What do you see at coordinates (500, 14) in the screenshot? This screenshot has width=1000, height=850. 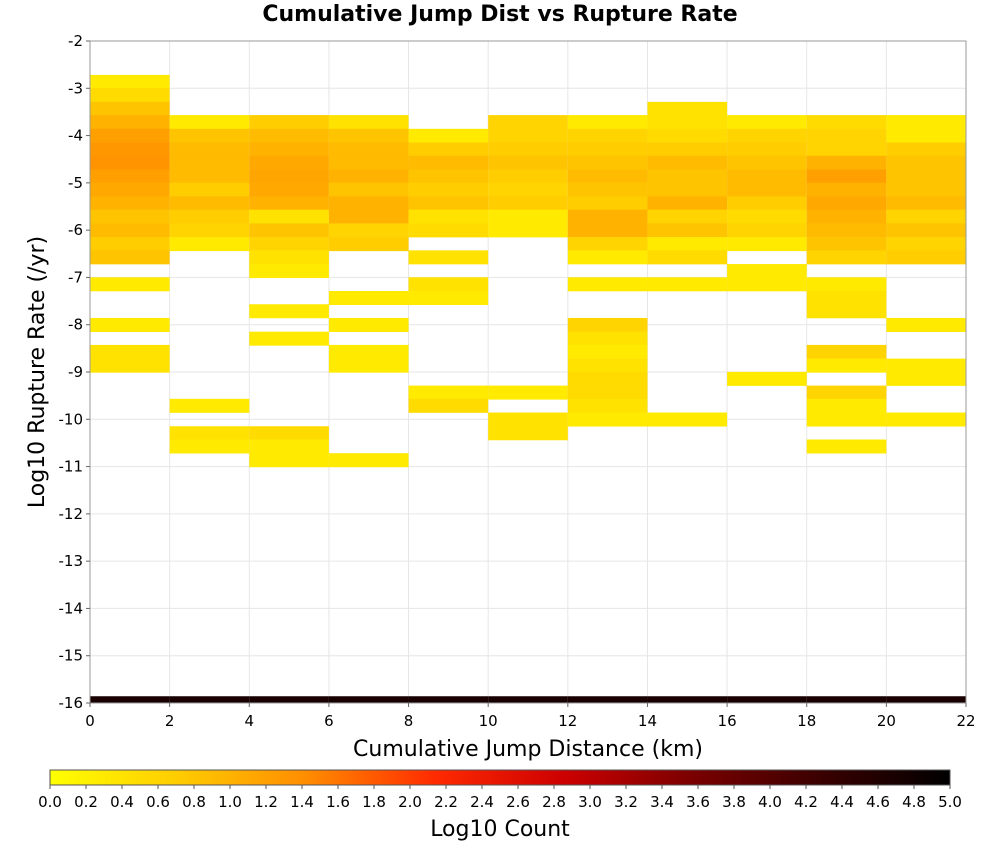 I see `chart-title: Cumulative Jump Dist vs Rupture Rate` at bounding box center [500, 14].